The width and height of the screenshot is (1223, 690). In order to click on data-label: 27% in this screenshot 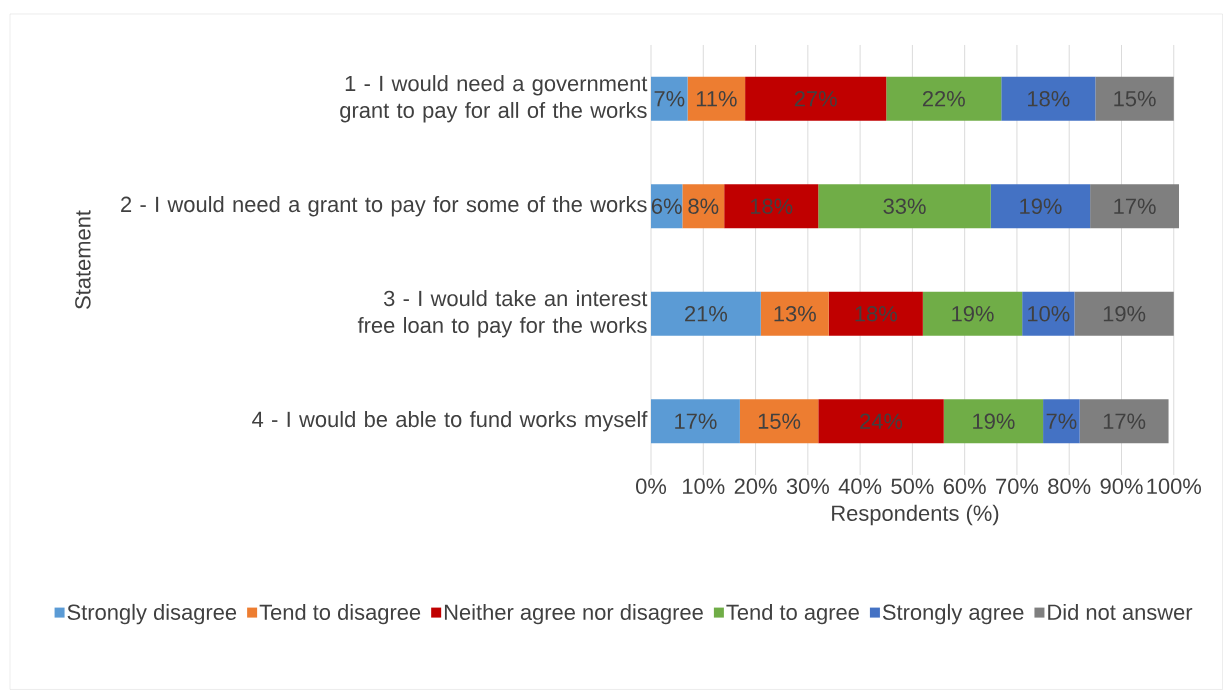, I will do `click(815, 99)`.